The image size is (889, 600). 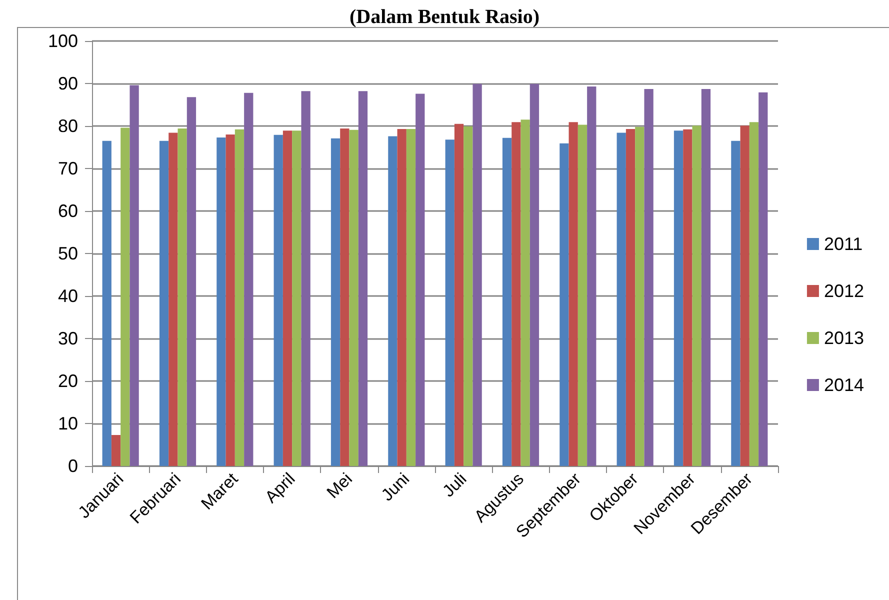 I want to click on y-tick-label: 20, so click(x=68, y=381).